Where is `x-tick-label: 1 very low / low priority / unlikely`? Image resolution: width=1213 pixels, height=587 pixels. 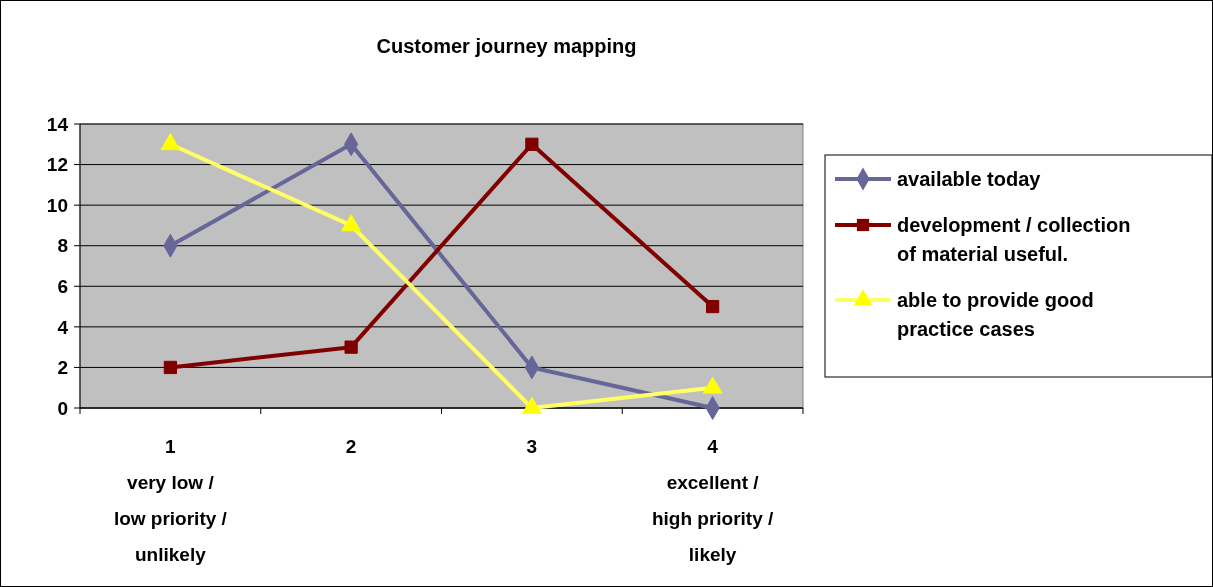
x-tick-label: 1 very low / low priority / unlikely is located at coordinates (170, 500).